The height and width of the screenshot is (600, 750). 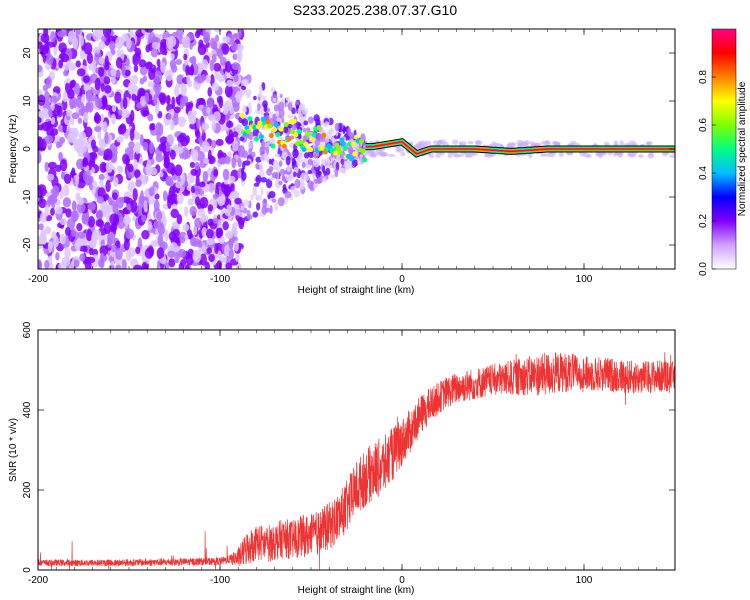 I want to click on spectrogram-ytick-label: 0, so click(x=27, y=149).